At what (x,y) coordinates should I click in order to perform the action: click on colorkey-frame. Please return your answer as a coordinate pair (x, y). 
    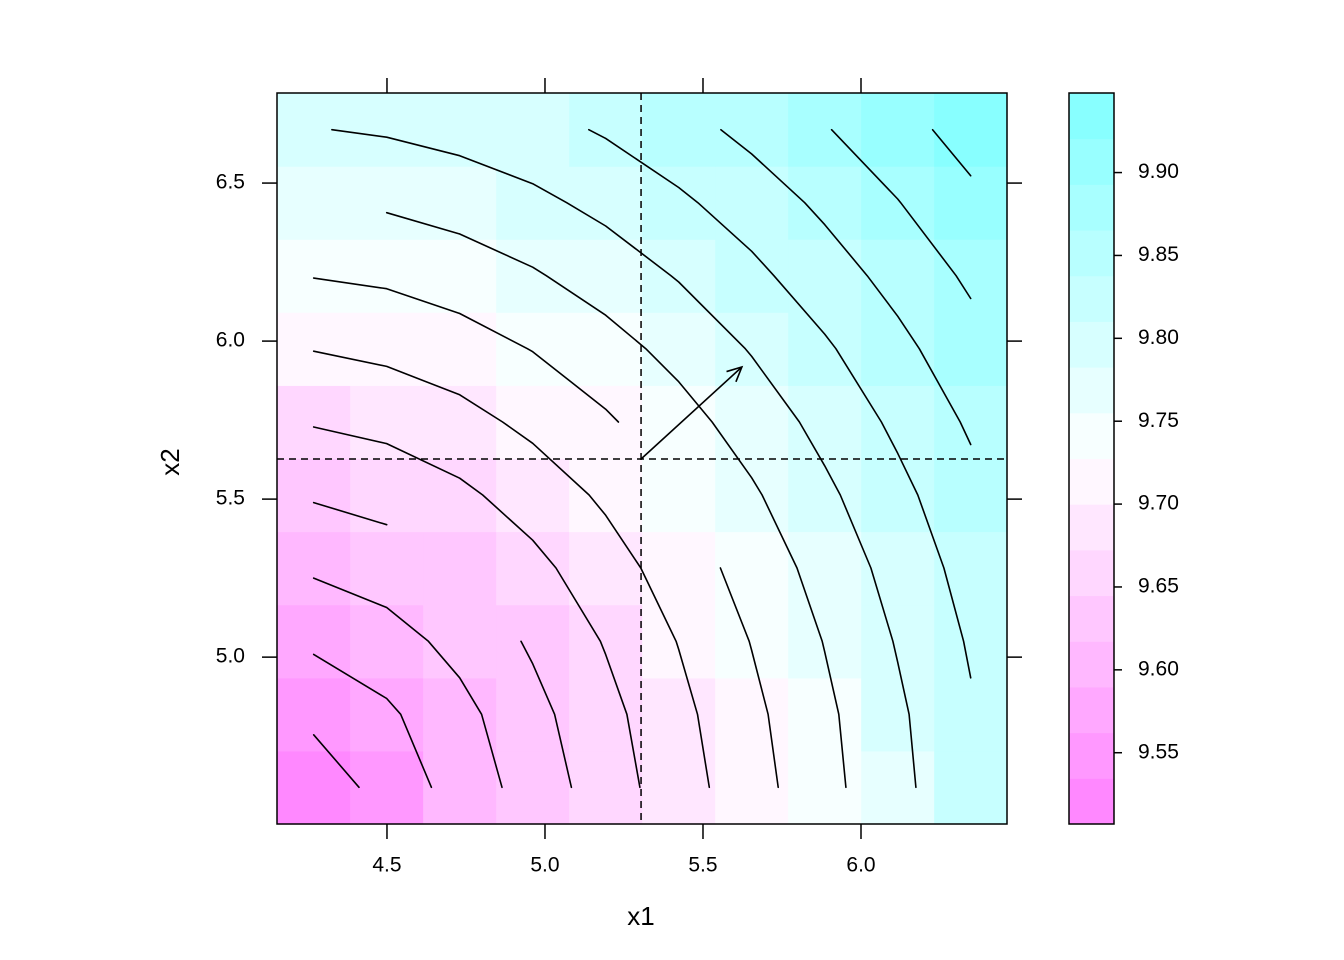
    Looking at the image, I should click on (1091, 458).